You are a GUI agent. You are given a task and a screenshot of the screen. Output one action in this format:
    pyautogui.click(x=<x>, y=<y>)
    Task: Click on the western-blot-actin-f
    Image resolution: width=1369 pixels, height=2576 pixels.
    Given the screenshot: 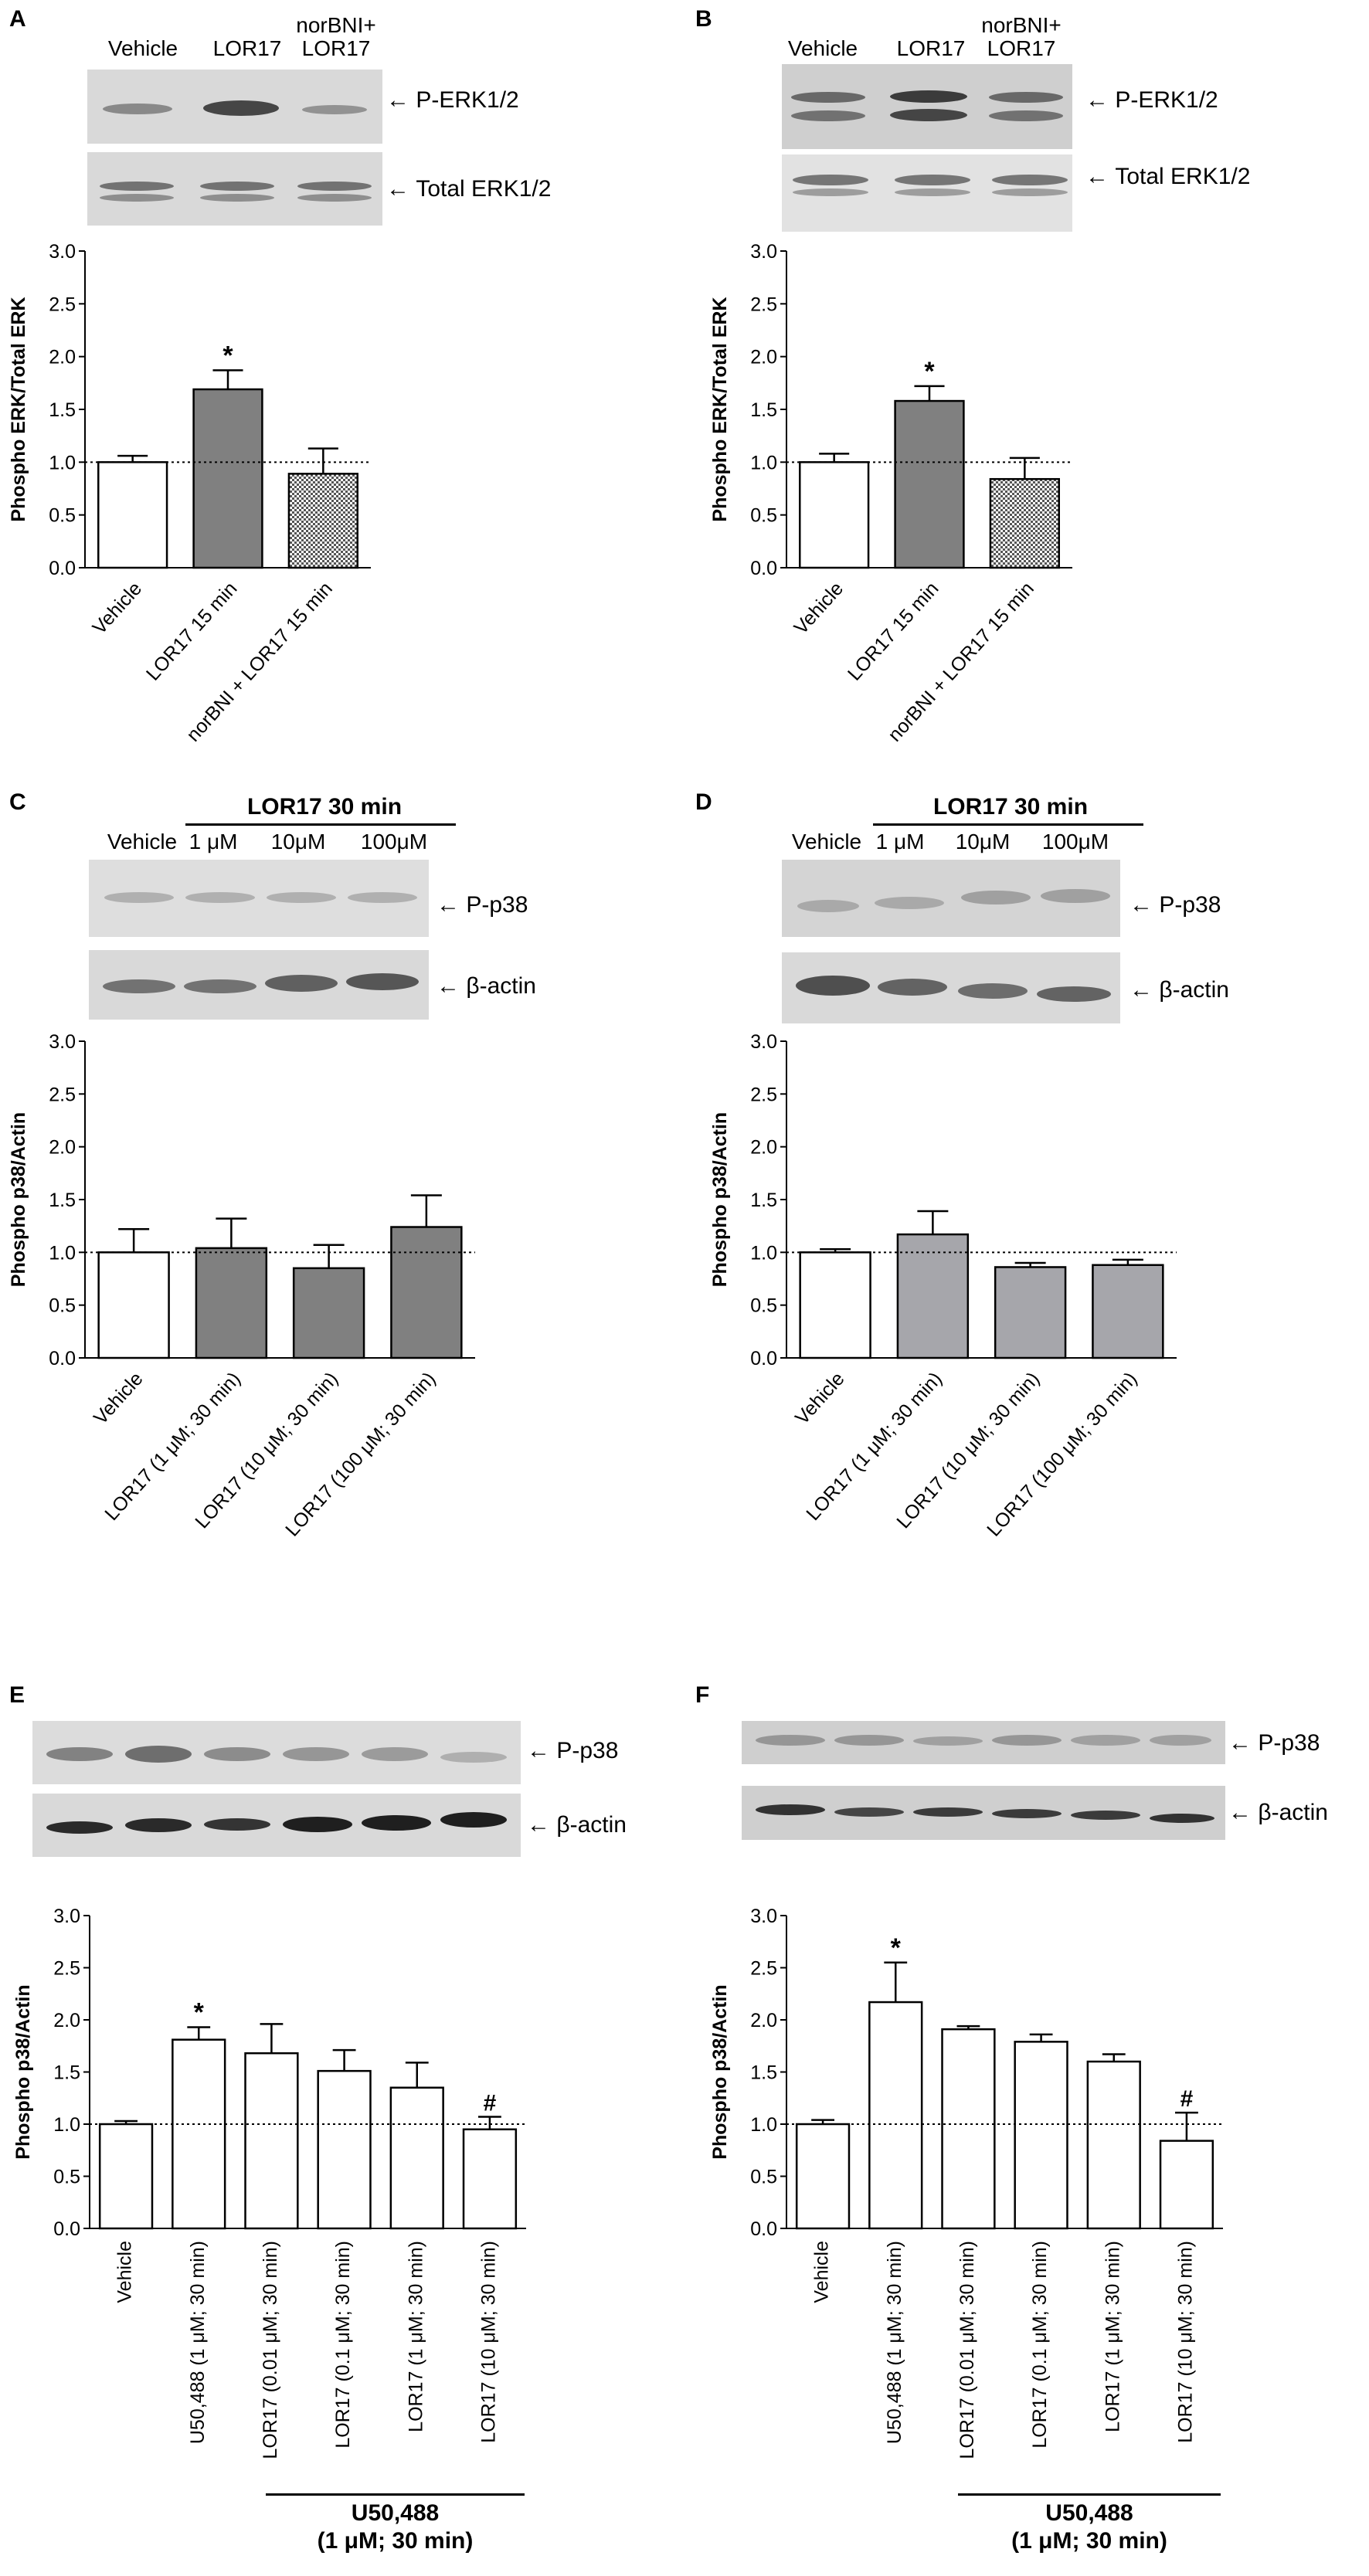 What is the action you would take?
    pyautogui.click(x=983, y=1813)
    